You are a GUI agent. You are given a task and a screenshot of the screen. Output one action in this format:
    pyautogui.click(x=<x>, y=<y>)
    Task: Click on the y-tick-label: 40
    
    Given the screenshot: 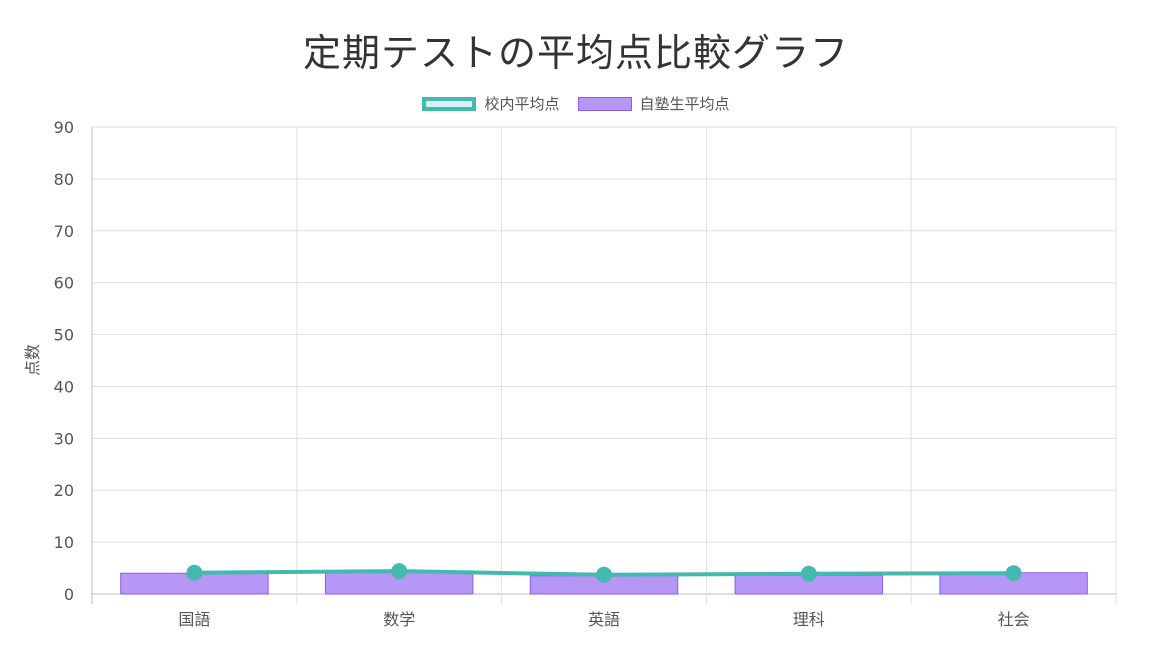 What is the action you would take?
    pyautogui.click(x=64, y=386)
    